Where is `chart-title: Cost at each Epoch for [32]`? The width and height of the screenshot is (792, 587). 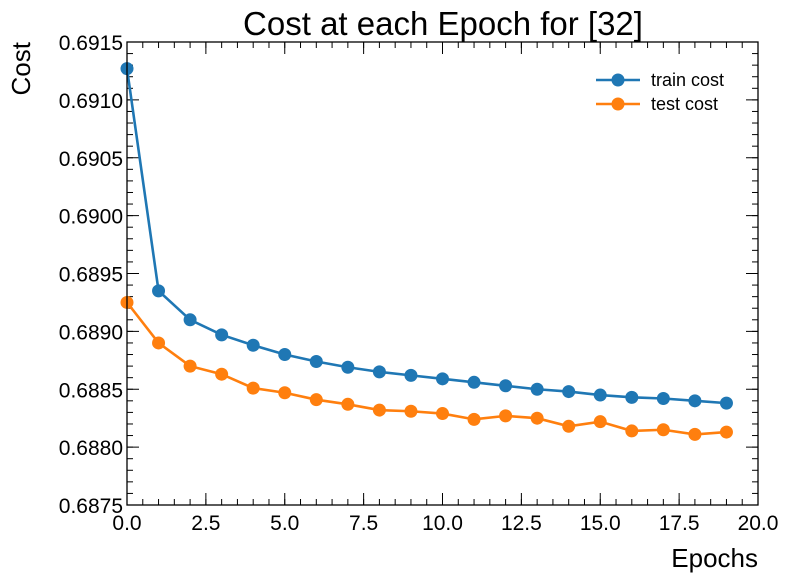 chart-title: Cost at each Epoch for [32] is located at coordinates (443, 23).